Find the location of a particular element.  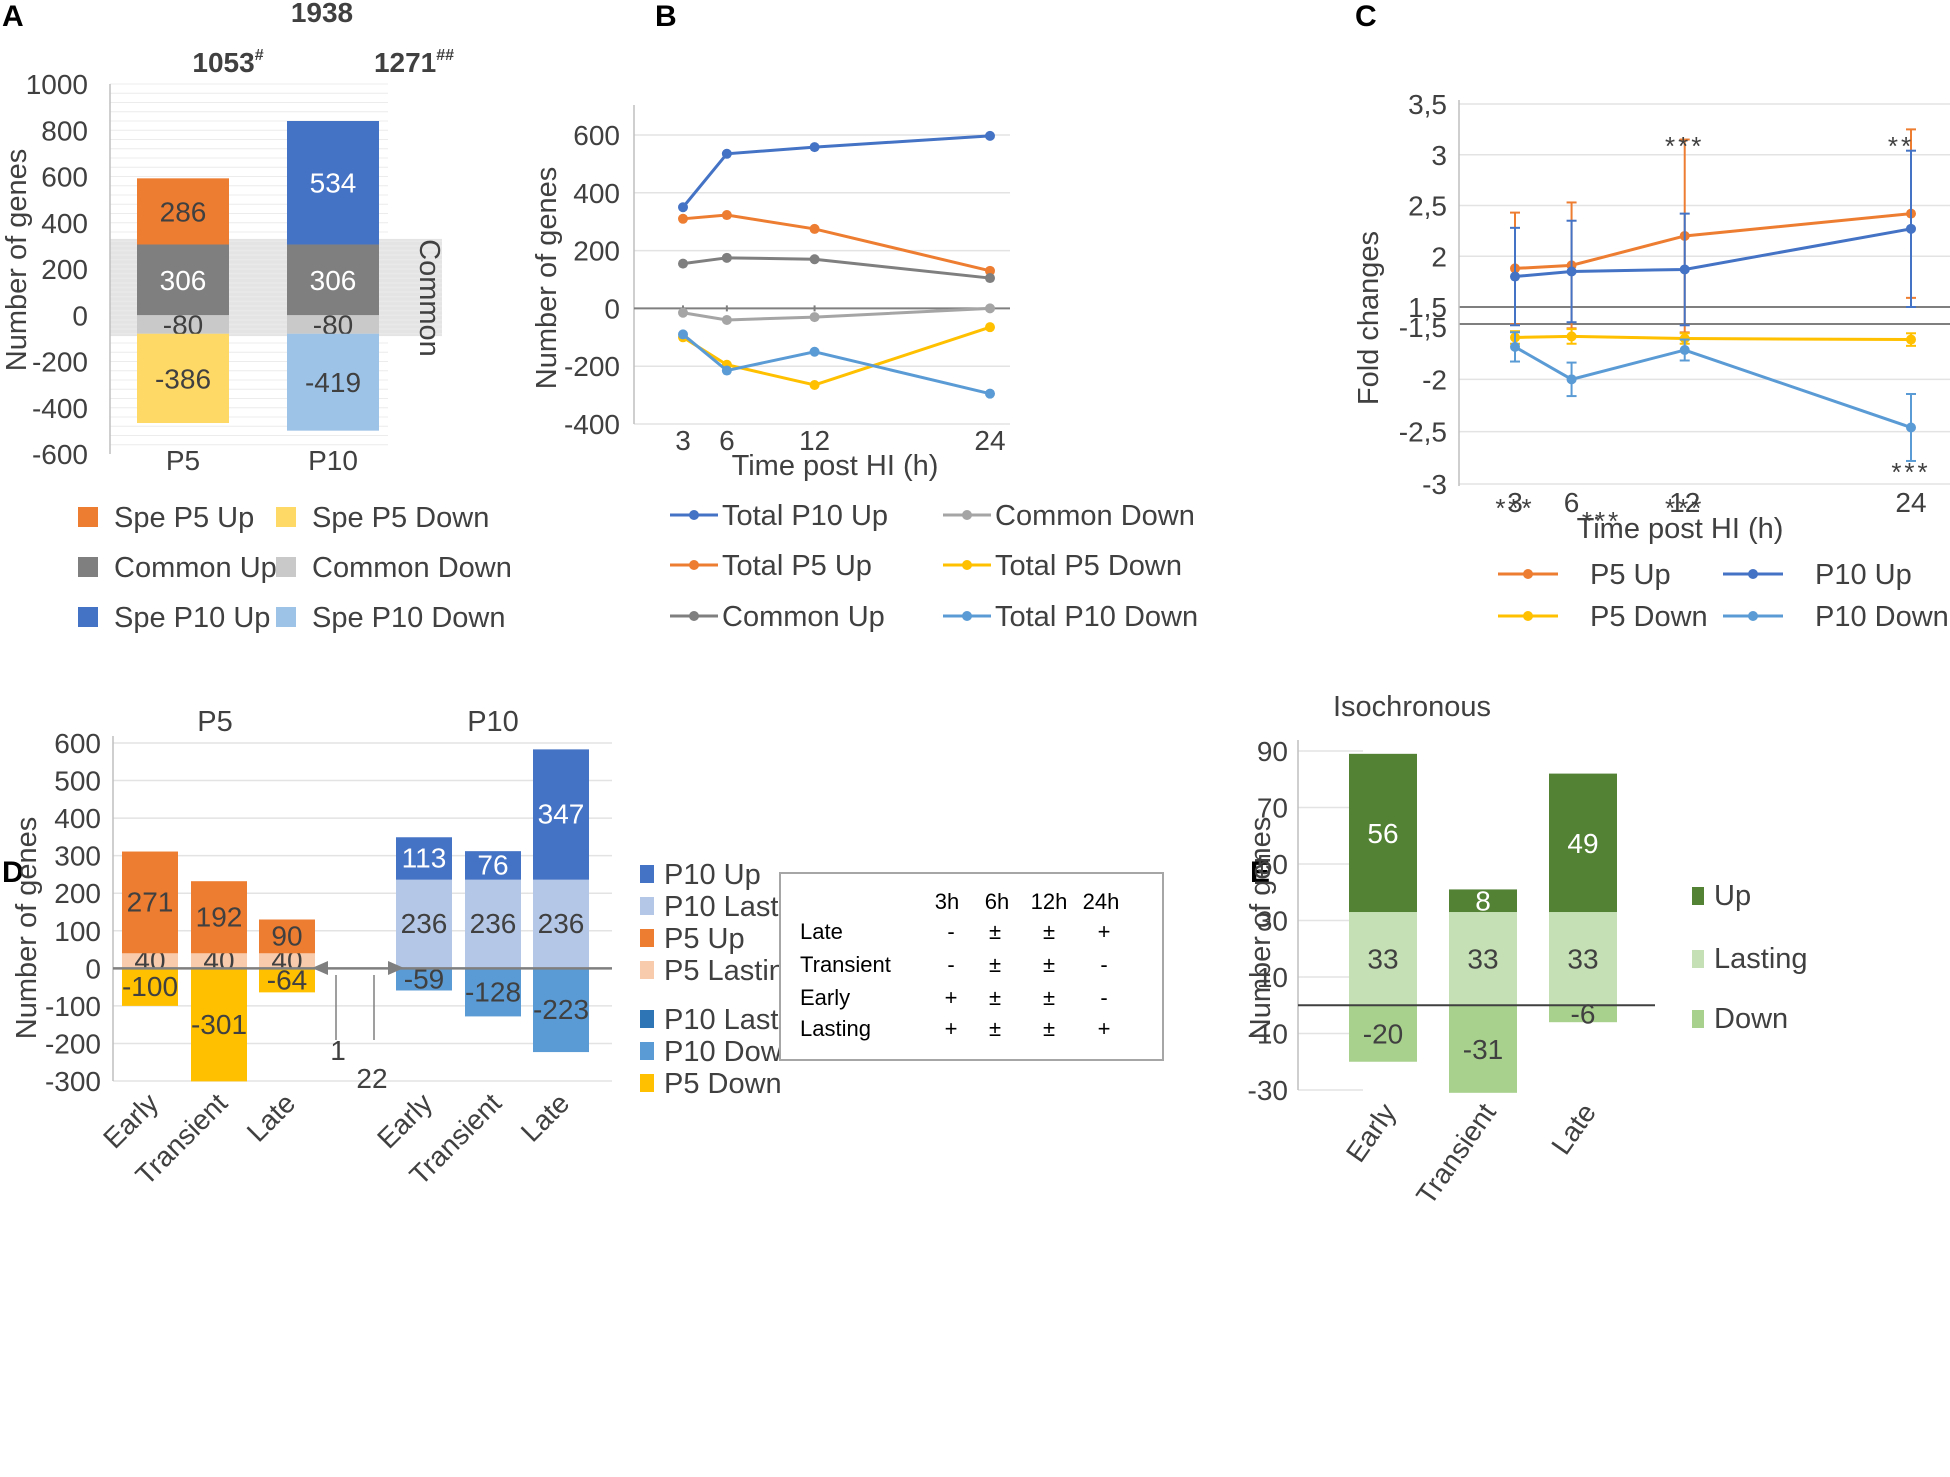

y-tick-label: -600 is located at coordinates (60, 454).